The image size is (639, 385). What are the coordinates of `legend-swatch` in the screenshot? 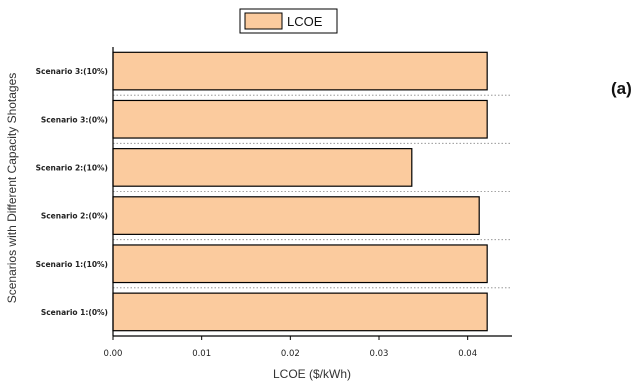 It's located at (263, 21).